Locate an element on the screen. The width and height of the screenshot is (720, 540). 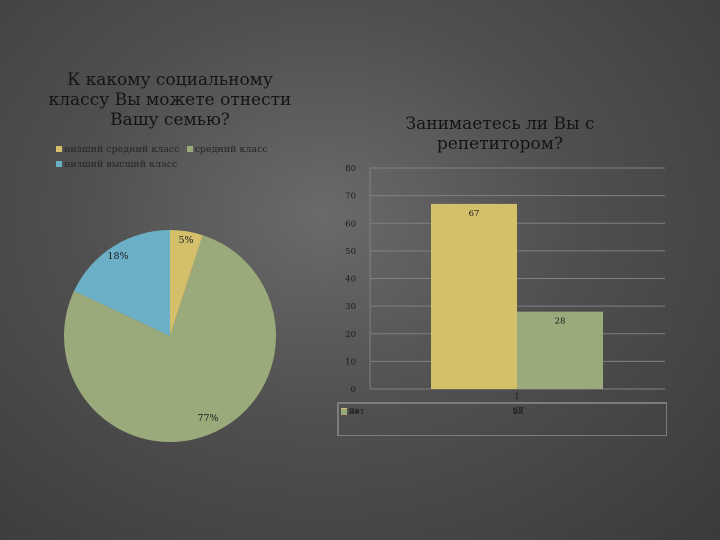
legend-item: низший средний класс is located at coordinates (118, 149).